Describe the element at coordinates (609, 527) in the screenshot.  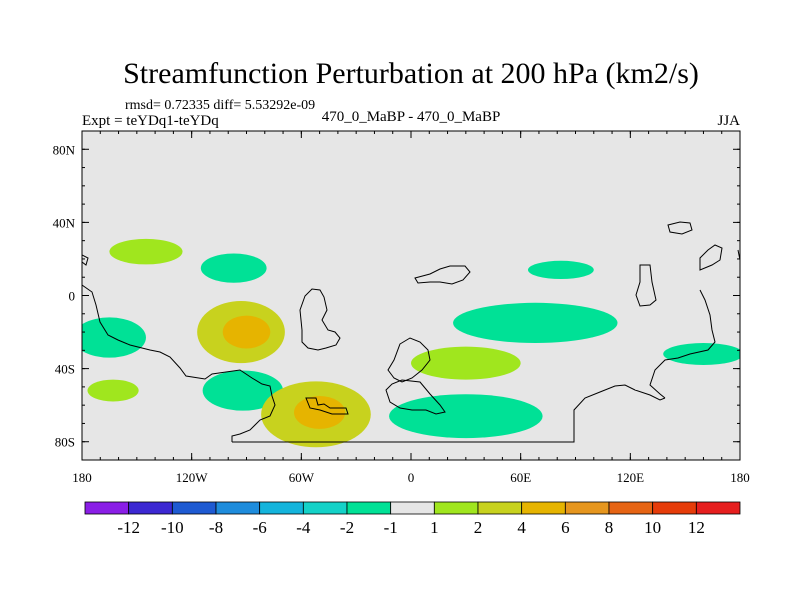
I see `colorbar-label: 8` at that location.